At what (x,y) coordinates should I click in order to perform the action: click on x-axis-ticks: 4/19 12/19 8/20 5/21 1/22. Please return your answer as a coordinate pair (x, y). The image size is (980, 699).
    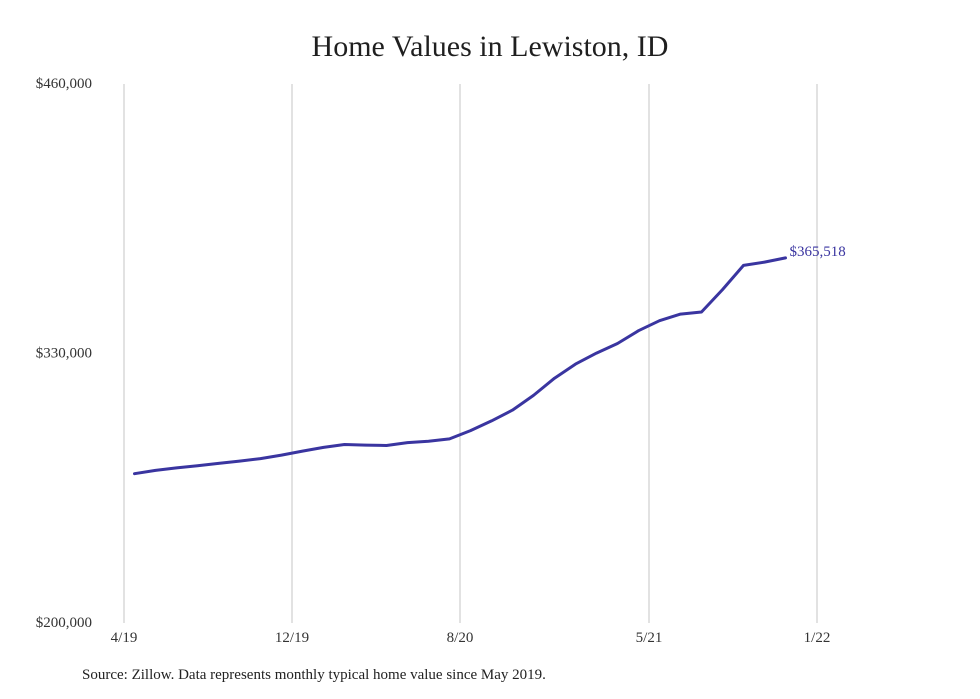
    Looking at the image, I should click on (471, 638).